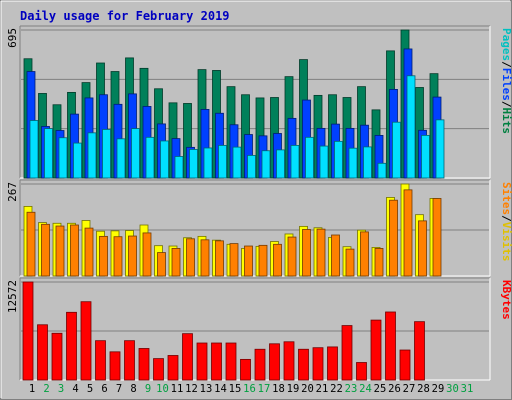 Image resolution: width=512 pixels, height=400 pixels. Describe the element at coordinates (351, 389) in the screenshot. I see `day-label-23: 23` at that location.